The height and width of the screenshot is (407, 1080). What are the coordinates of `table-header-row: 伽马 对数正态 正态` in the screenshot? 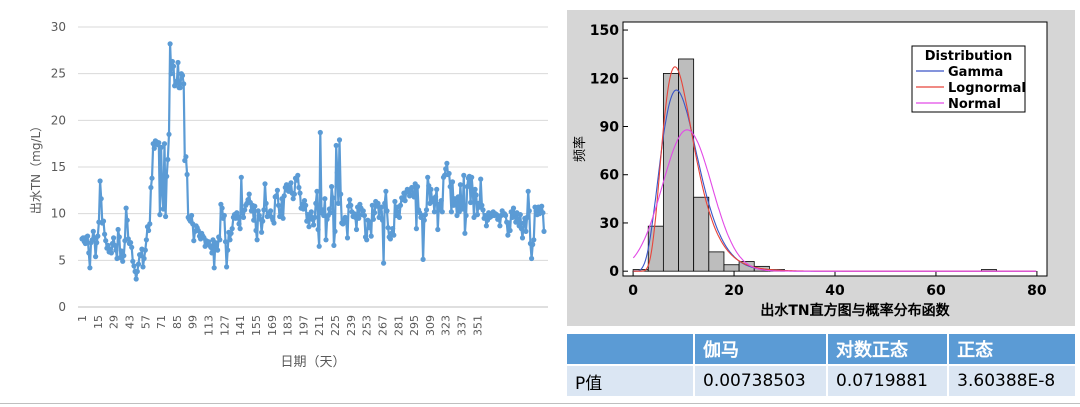 It's located at (821, 349).